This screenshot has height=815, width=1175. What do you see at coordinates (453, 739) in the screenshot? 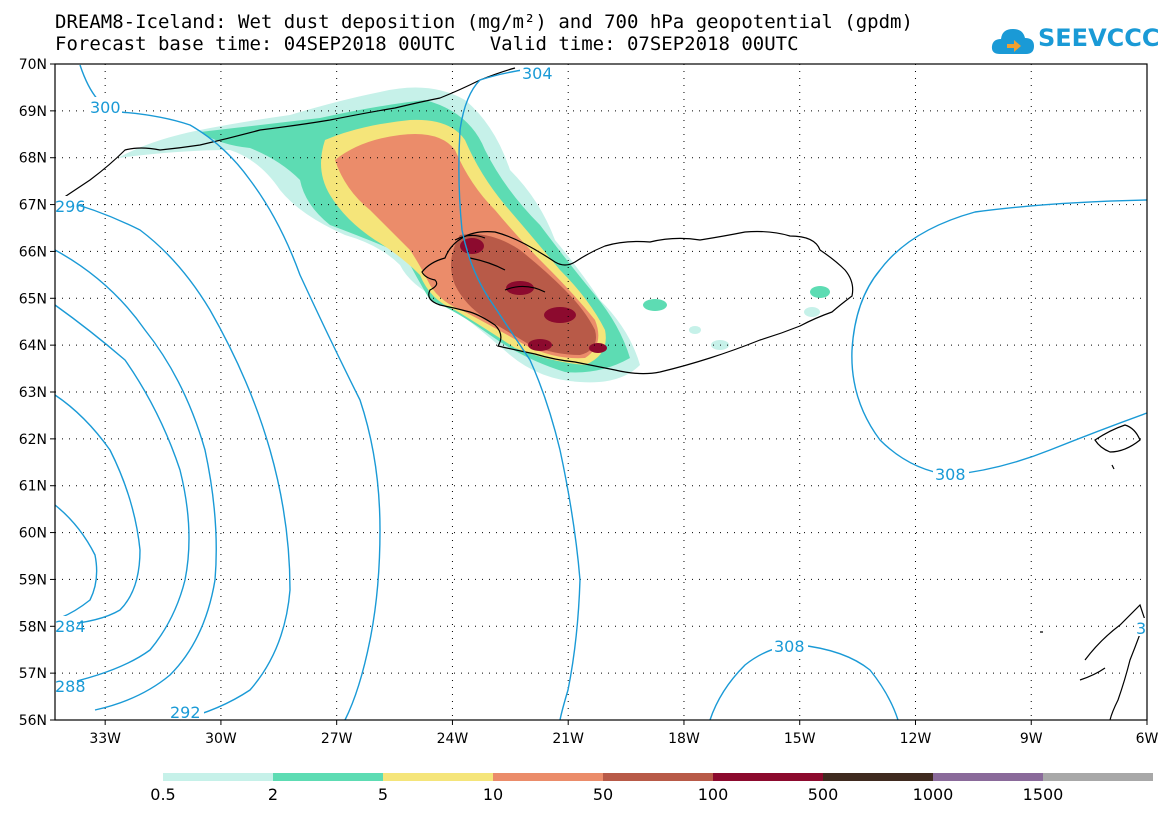
I see `lon-label: 24W` at bounding box center [453, 739].